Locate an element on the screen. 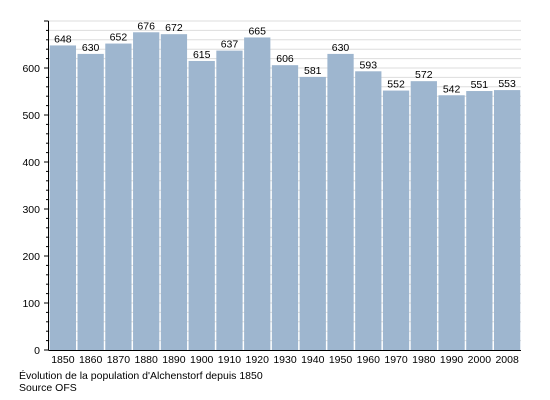 The height and width of the screenshot is (400, 550). bar-1900 is located at coordinates (201, 205).